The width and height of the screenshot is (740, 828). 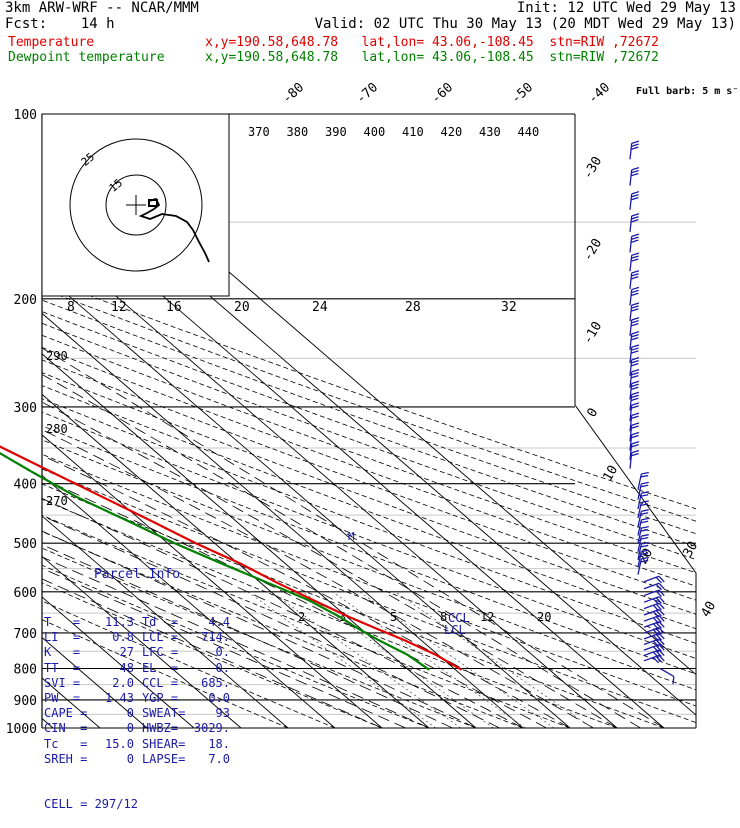 I want to click on temperature-side-tick-label: -10, so click(x=592, y=333).